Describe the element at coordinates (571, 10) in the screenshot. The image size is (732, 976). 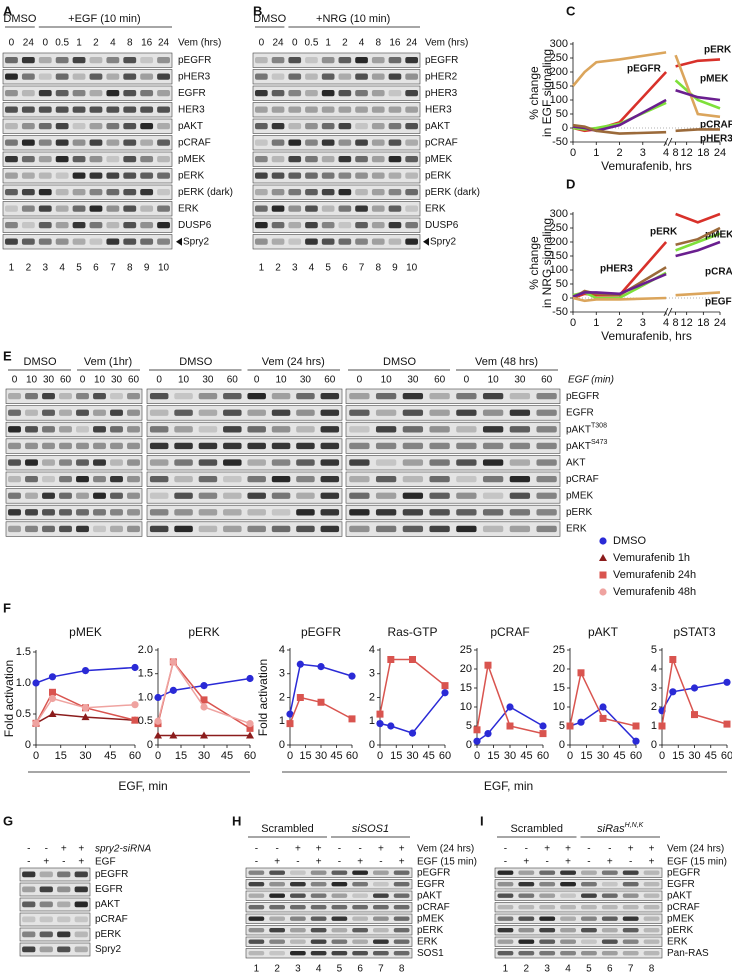
I see `panel-label: C` at that location.